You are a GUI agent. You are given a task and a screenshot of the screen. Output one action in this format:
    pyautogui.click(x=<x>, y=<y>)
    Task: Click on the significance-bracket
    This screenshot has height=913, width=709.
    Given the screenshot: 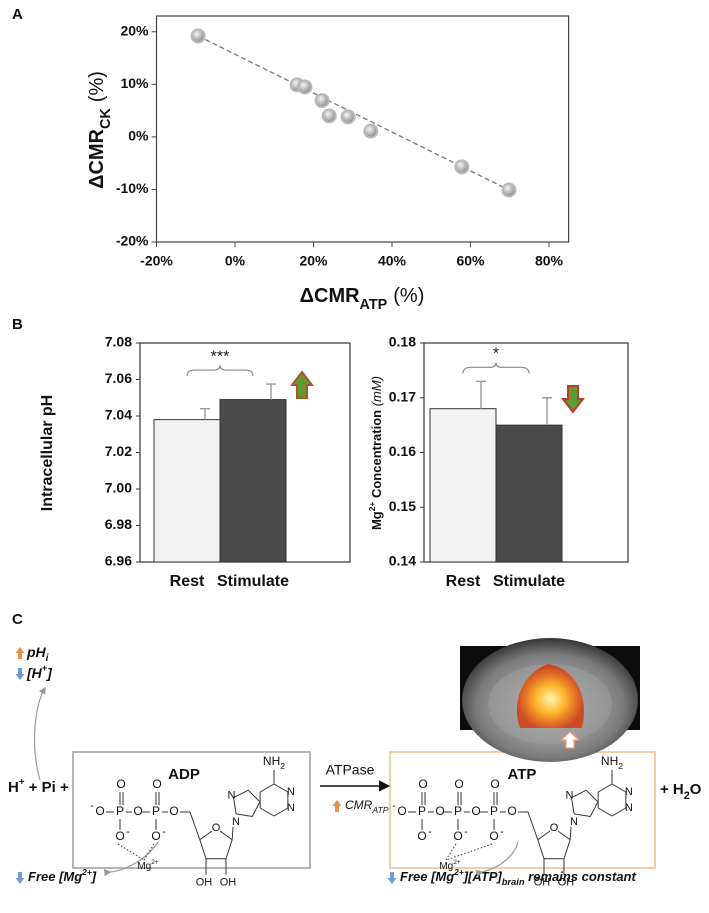 What is the action you would take?
    pyautogui.click(x=220, y=371)
    